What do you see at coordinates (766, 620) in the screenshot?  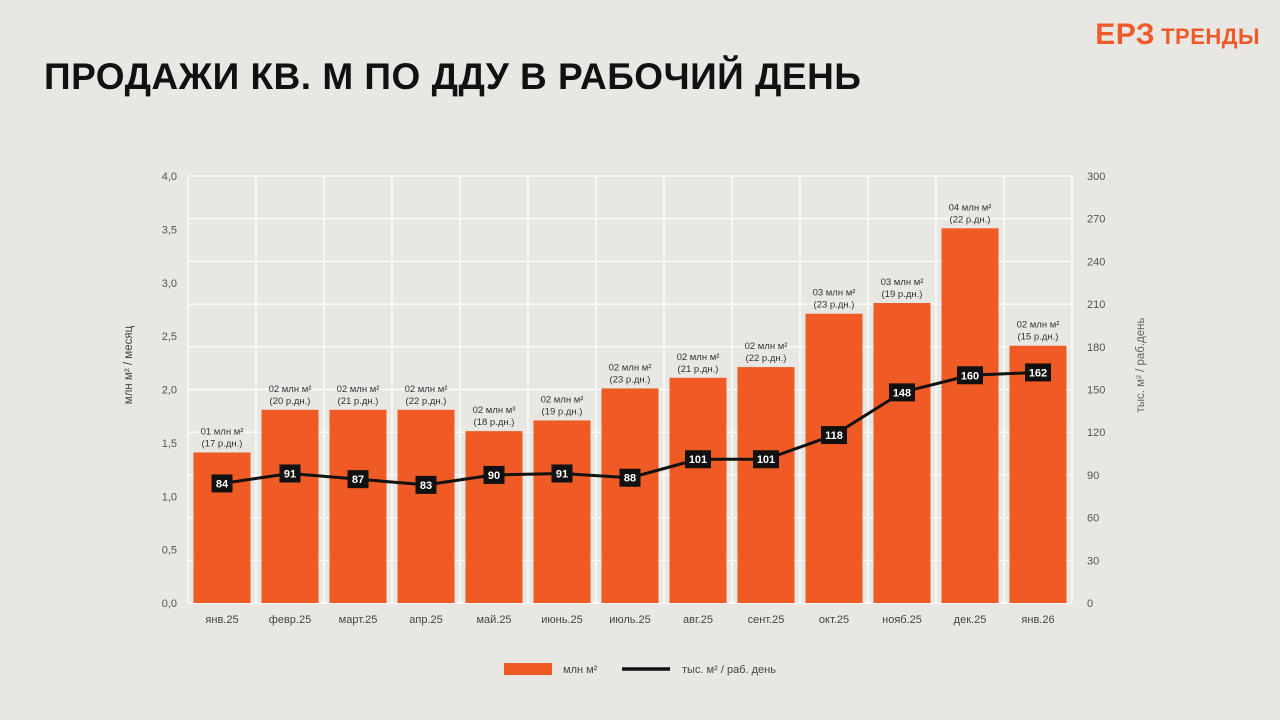 I see `x-tick-label: сент.25` at bounding box center [766, 620].